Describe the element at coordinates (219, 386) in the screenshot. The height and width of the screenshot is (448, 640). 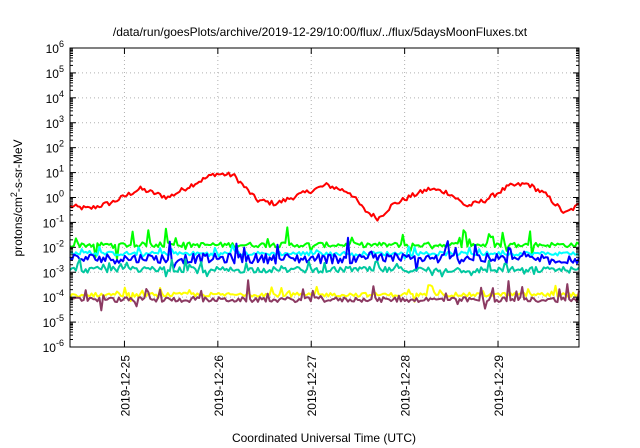
I see `x-tick-label: 2019-12-26` at that location.